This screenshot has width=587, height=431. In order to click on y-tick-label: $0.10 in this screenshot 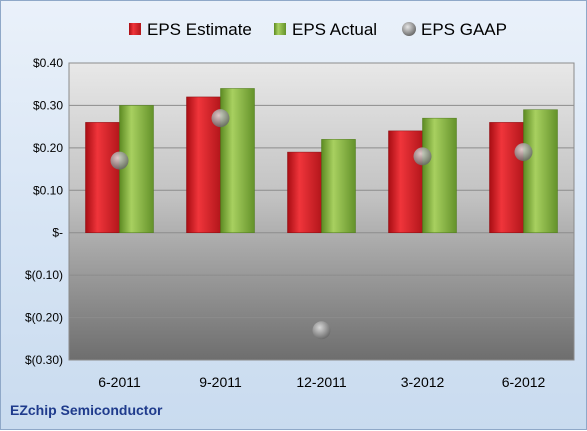, I will do `click(48, 190)`.